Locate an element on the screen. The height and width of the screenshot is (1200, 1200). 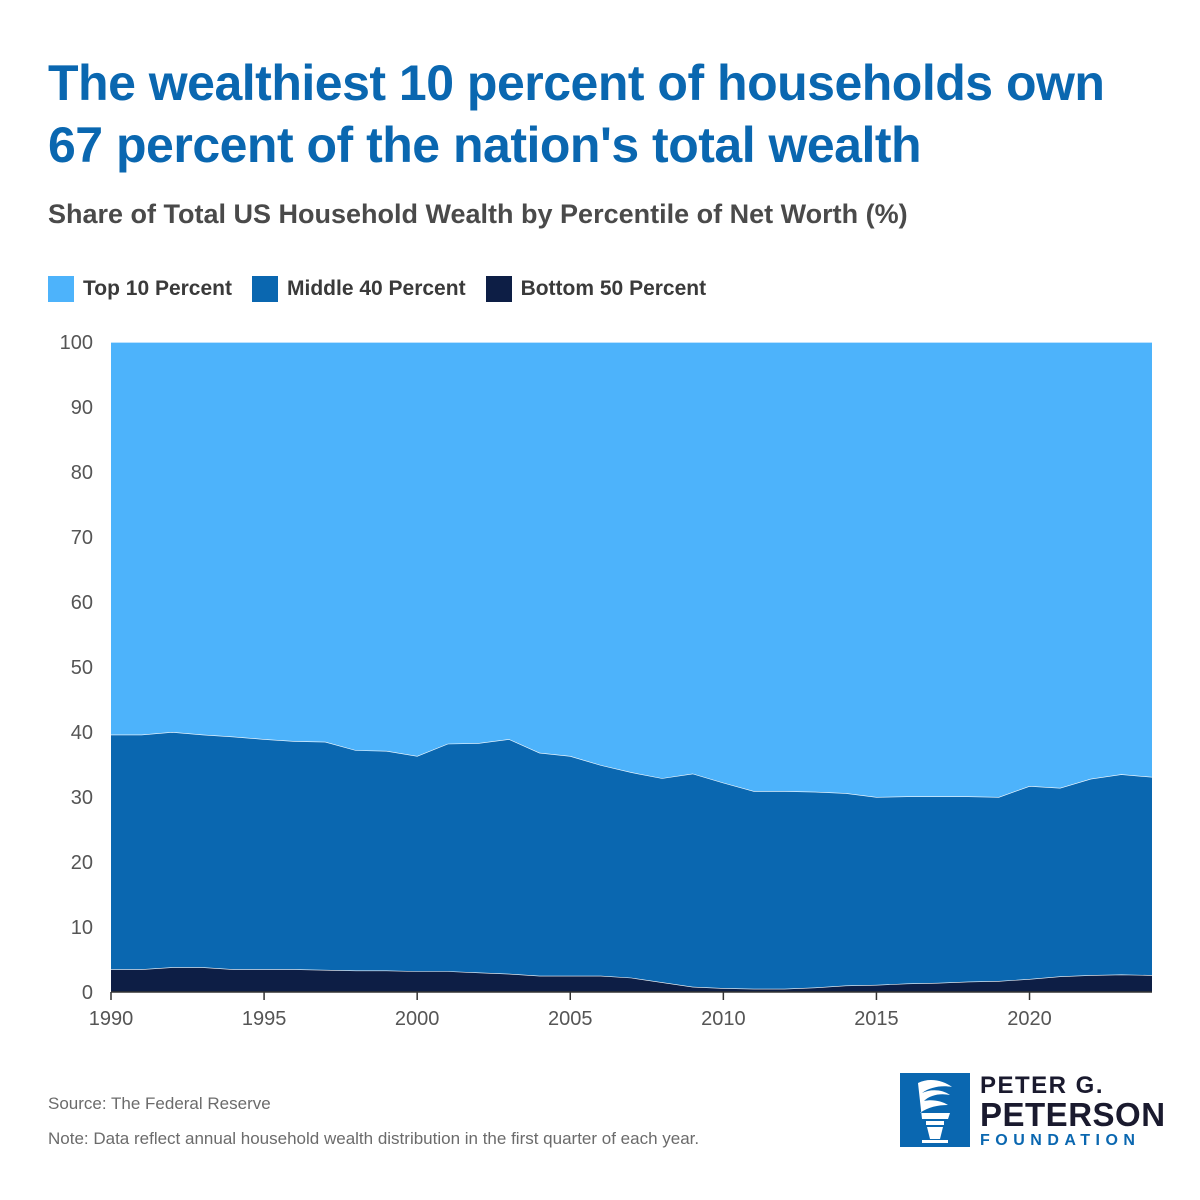
y-tick-label: 40 is located at coordinates (82, 733).